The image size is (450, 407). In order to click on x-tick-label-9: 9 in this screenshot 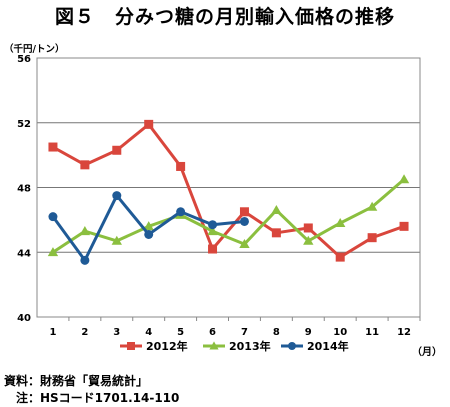, I will do `click(308, 332)`.